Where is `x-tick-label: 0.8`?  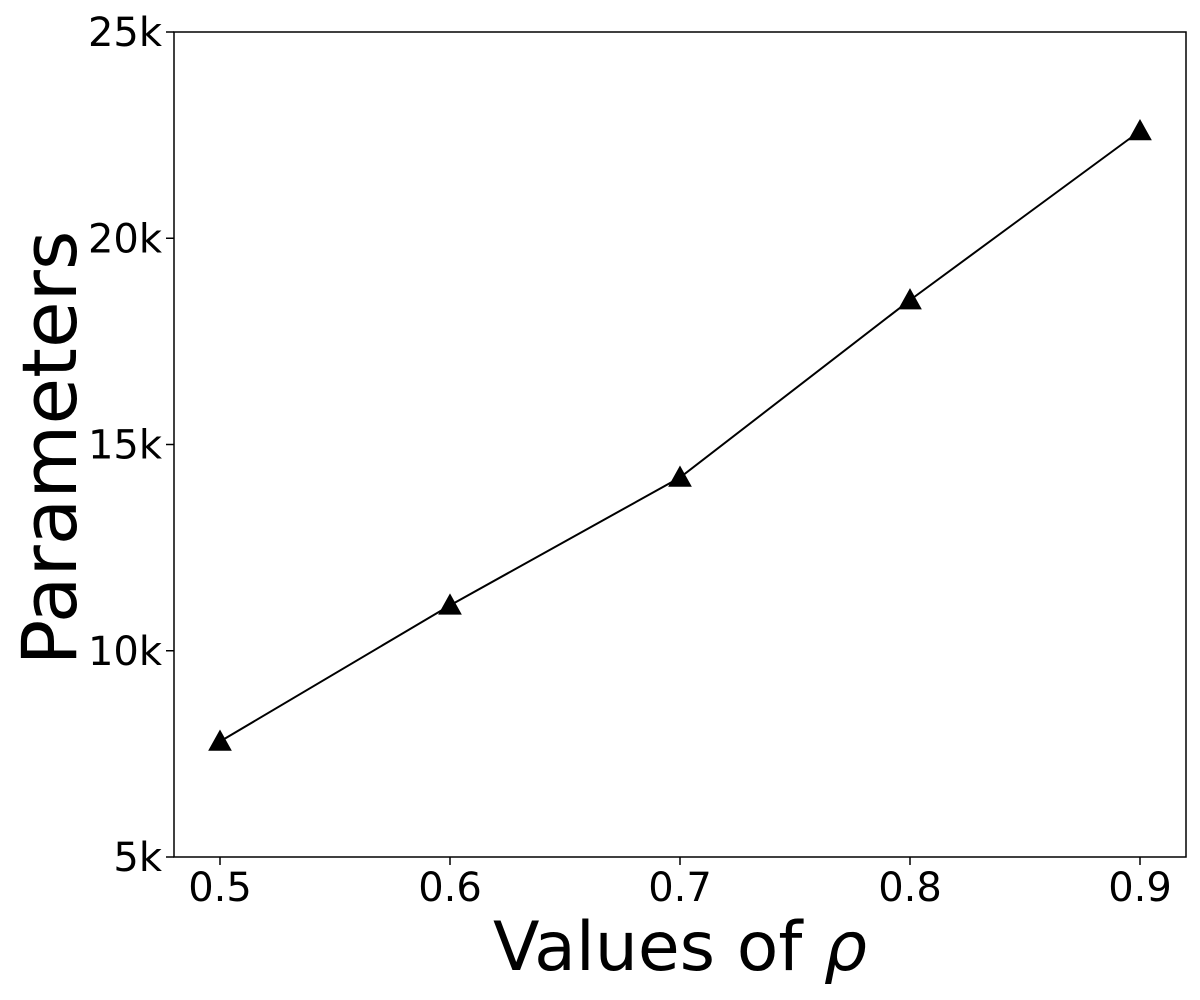
x-tick-label: 0.8 is located at coordinates (910, 888).